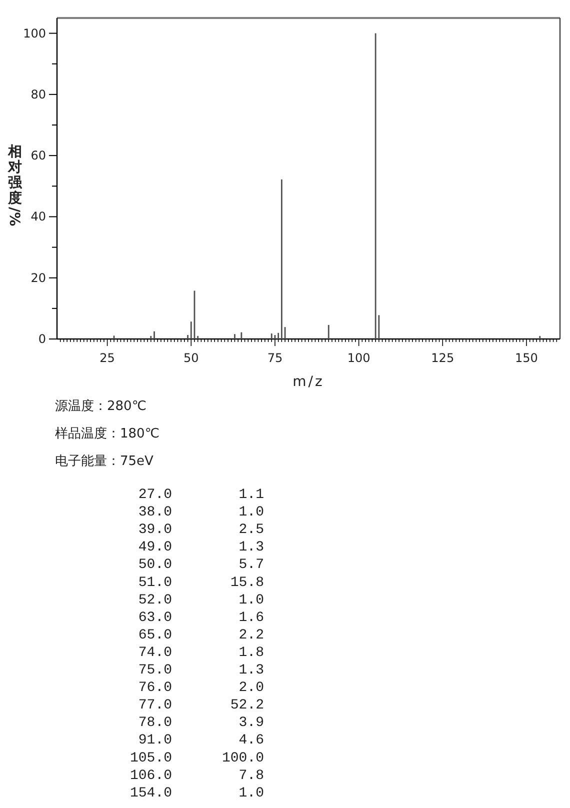 This screenshot has height=808, width=570. Describe the element at coordinates (442, 358) in the screenshot. I see `x-tick-label: 125` at that location.